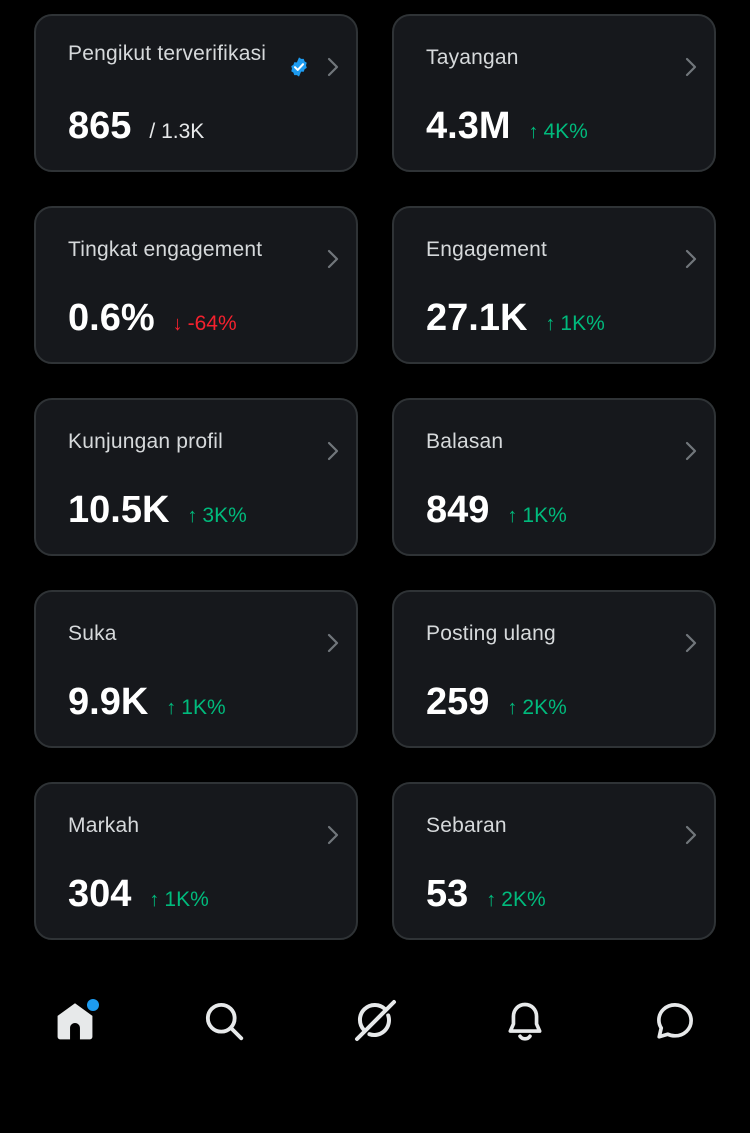  I want to click on value-row: 53 ↑ 2K%, so click(486, 894).